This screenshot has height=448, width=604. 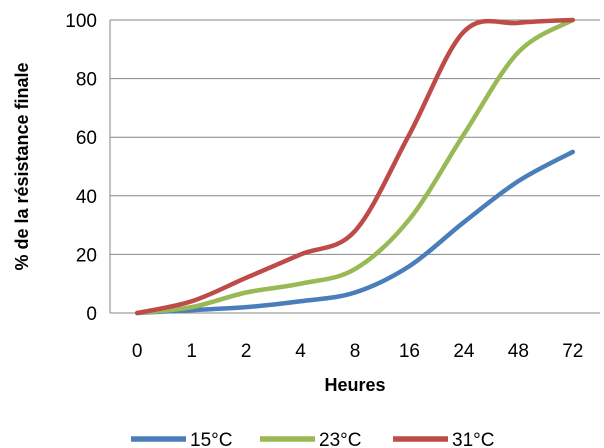 I want to click on y-tick-label-0: 0, so click(x=91, y=314).